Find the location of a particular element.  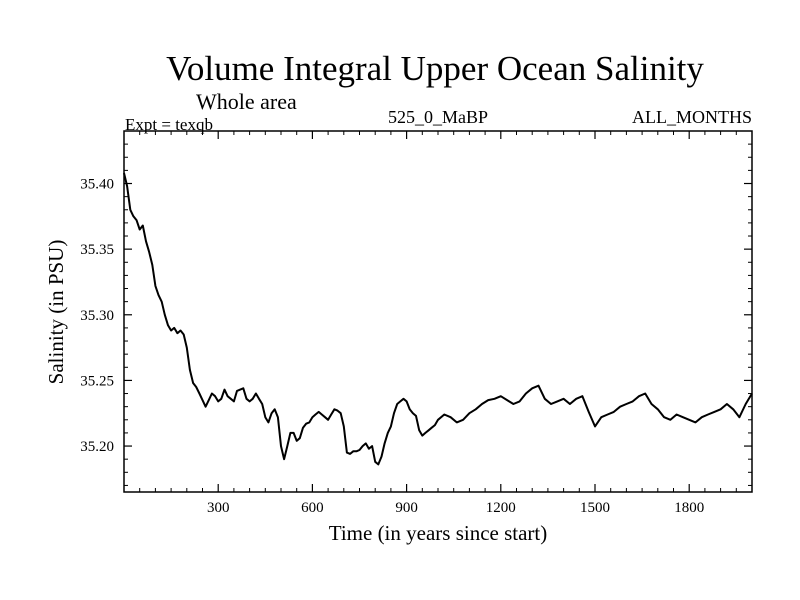

y-tick-label: 35.30 is located at coordinates (97, 316).